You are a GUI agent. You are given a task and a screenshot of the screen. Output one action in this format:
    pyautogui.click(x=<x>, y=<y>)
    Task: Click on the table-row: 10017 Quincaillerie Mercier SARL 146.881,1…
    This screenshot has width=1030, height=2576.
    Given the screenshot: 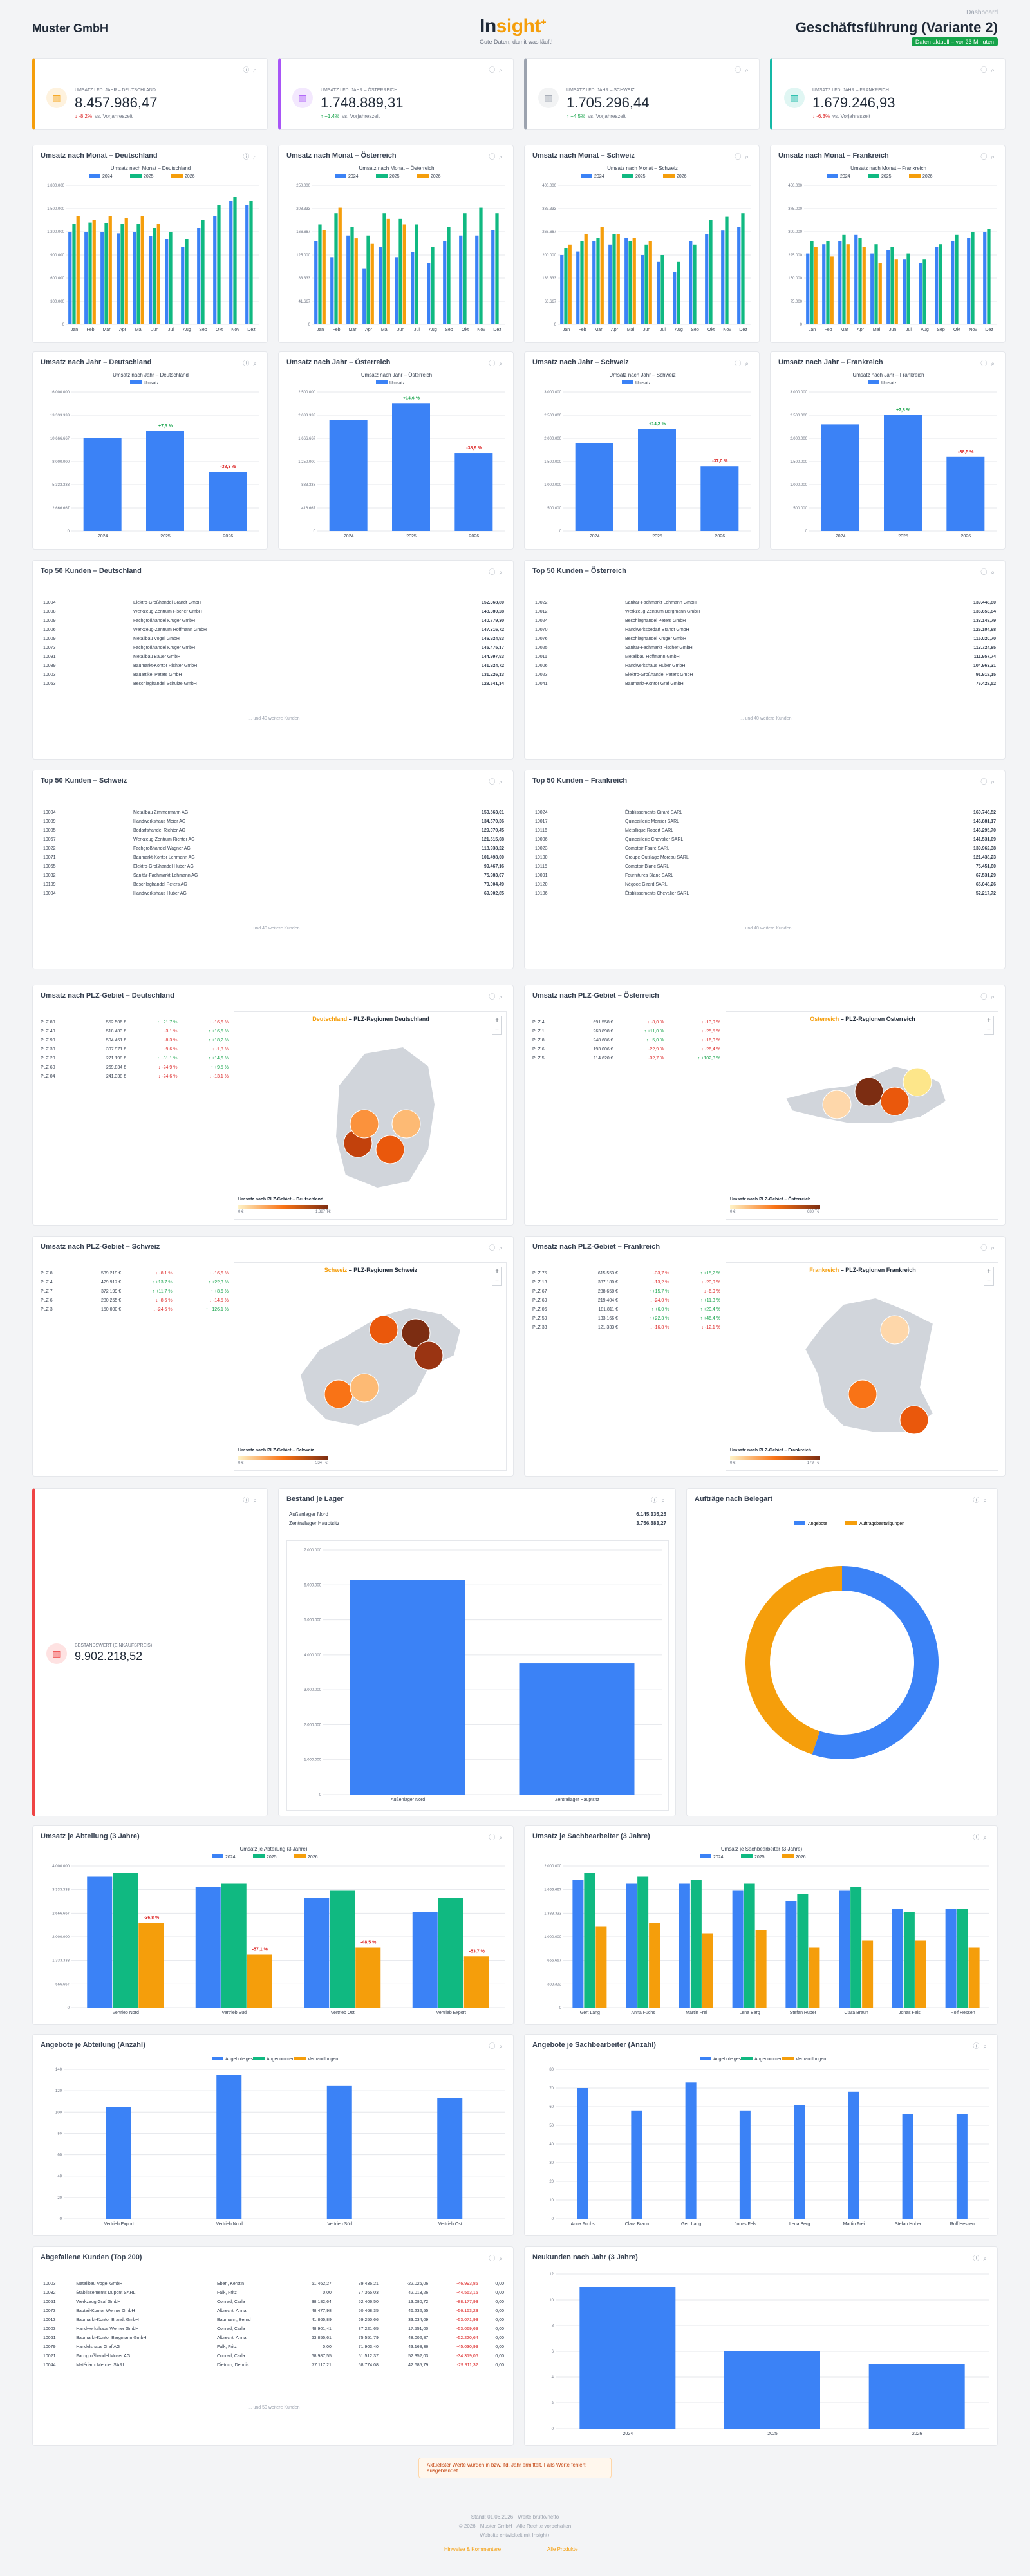 What is the action you would take?
    pyautogui.click(x=765, y=821)
    